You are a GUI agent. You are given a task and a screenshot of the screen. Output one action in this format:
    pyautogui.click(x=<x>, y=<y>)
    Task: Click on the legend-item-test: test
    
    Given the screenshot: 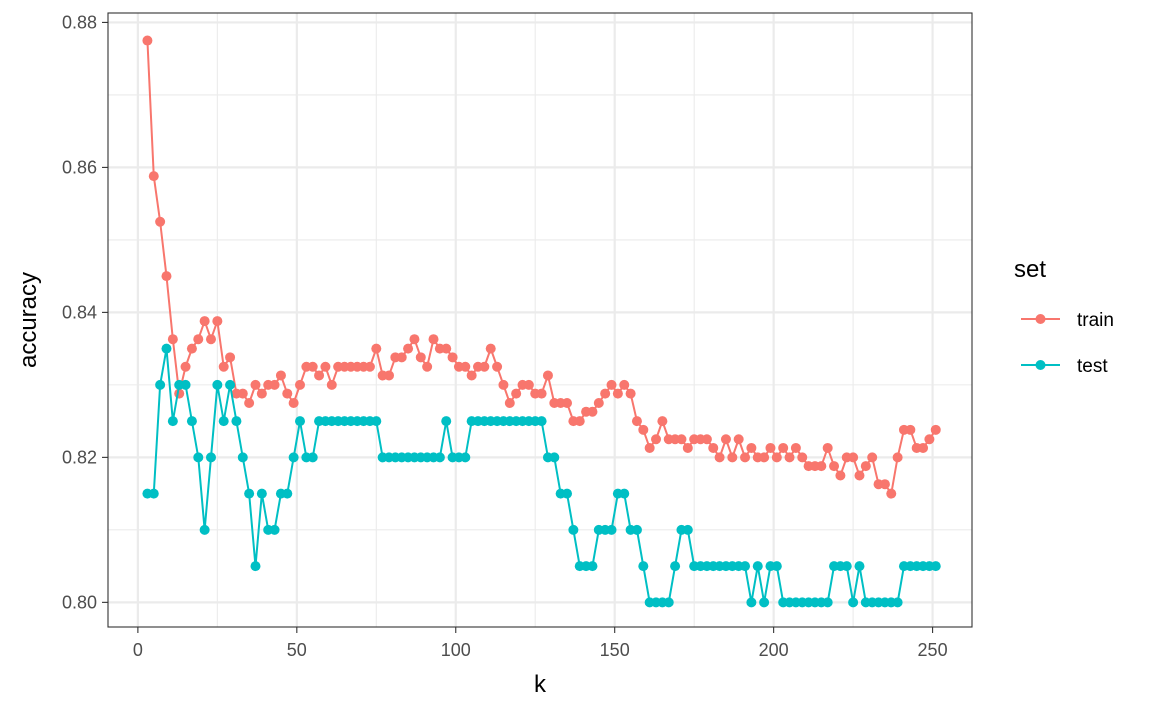 What is the action you would take?
    pyautogui.click(x=1064, y=366)
    